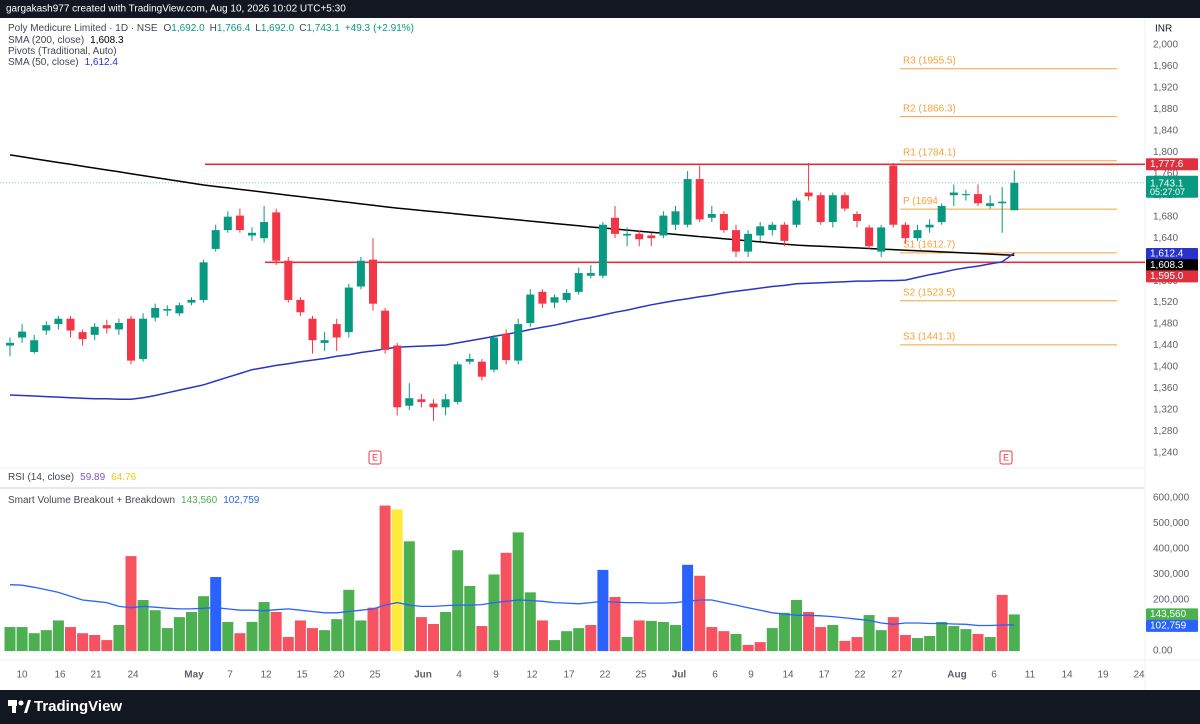  Describe the element at coordinates (929, 244) in the screenshot. I see `pivot-label: S1 (1612.7)` at that location.